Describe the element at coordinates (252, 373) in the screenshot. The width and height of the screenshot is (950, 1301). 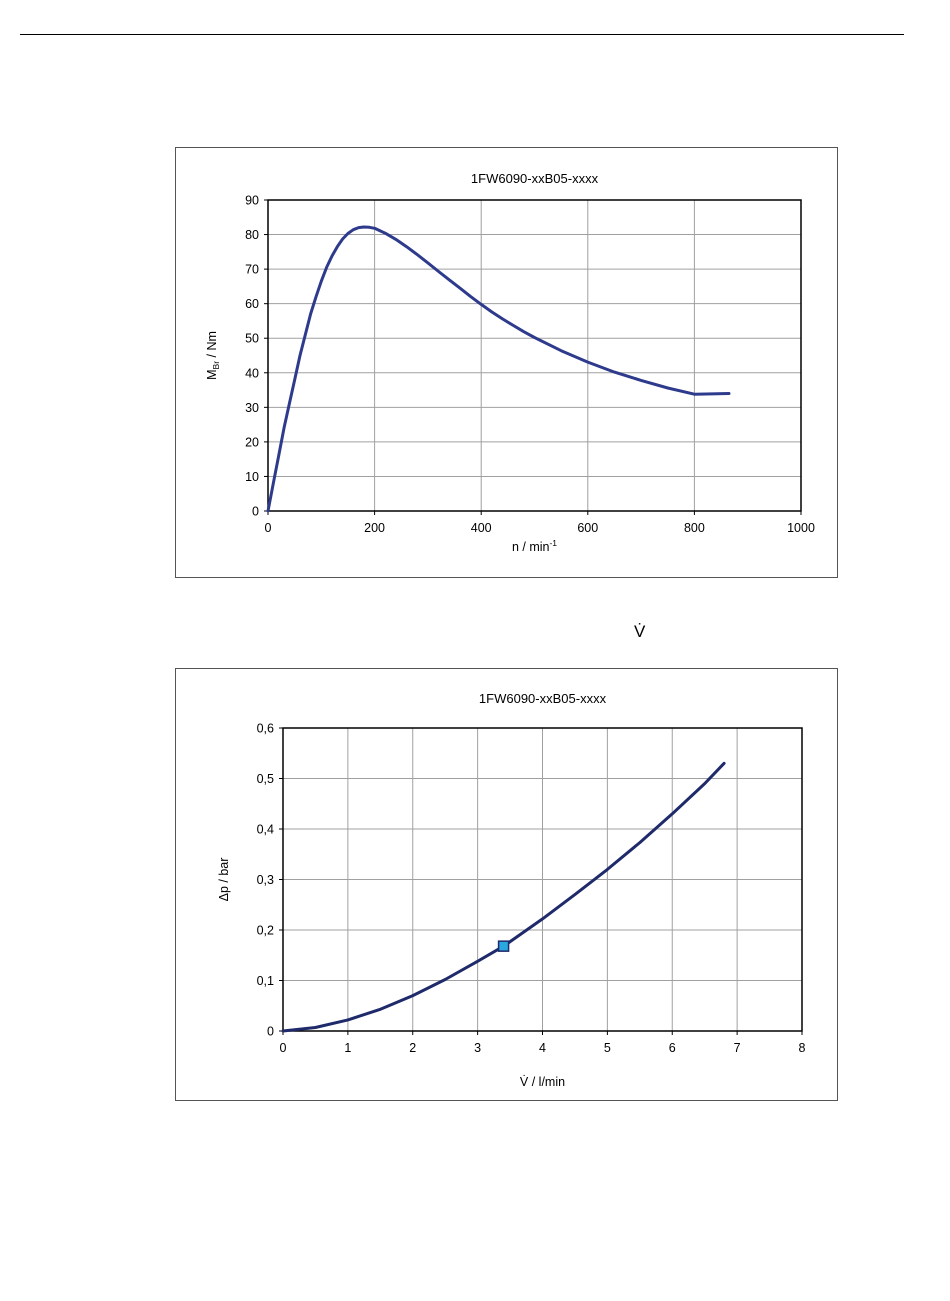
I see `y-tick-label: 40` at that location.